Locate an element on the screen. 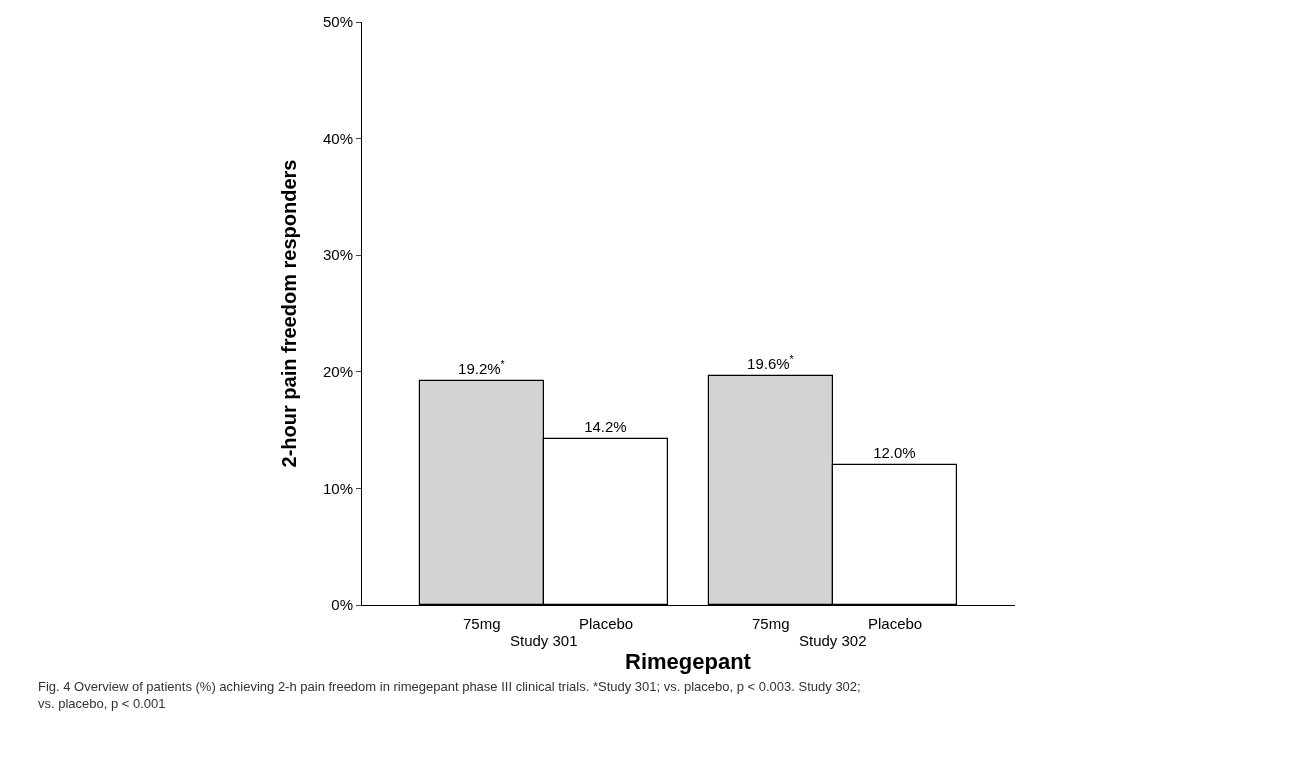 The height and width of the screenshot is (775, 1292). data-label: 14.2% is located at coordinates (605, 427).